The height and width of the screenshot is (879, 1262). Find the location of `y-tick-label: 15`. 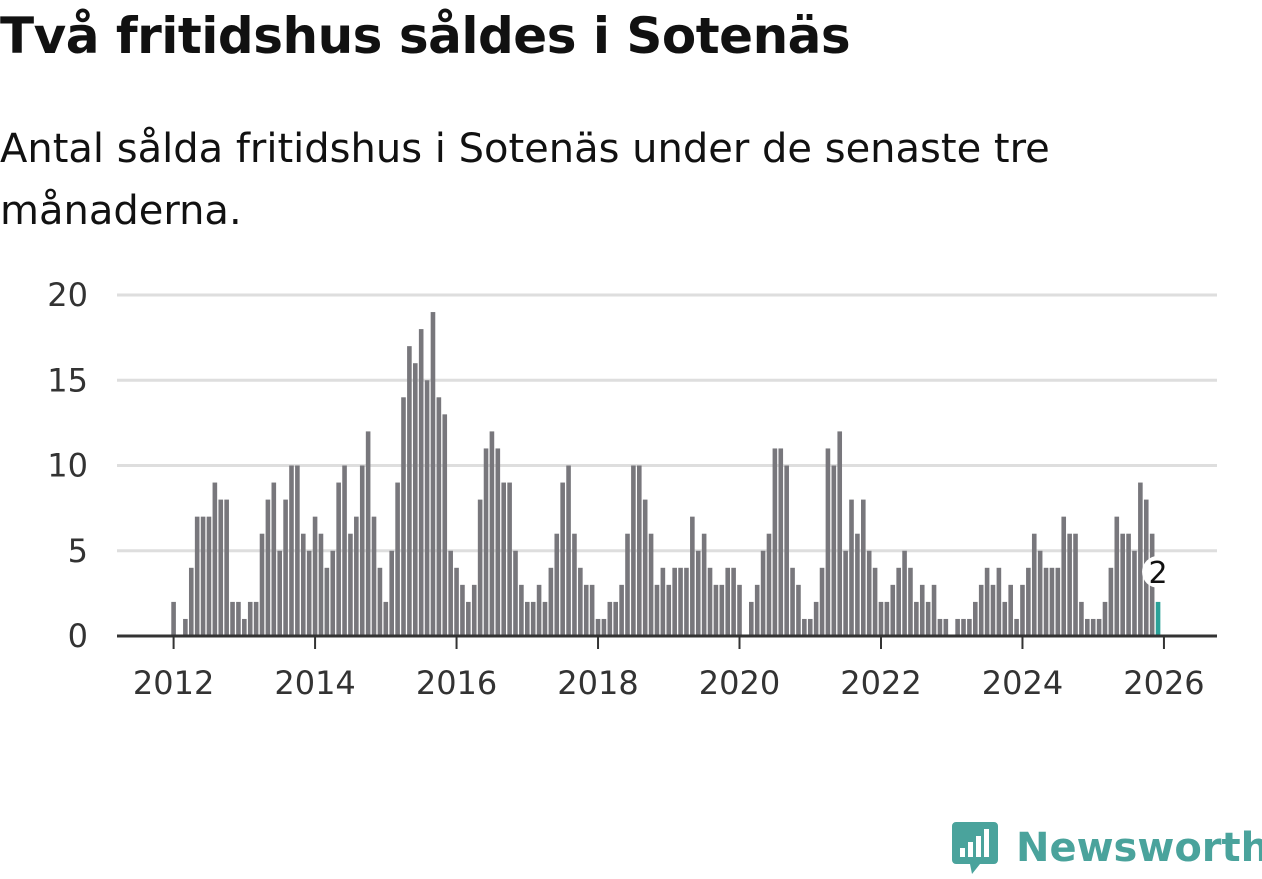

y-tick-label: 15 is located at coordinates (67, 380).